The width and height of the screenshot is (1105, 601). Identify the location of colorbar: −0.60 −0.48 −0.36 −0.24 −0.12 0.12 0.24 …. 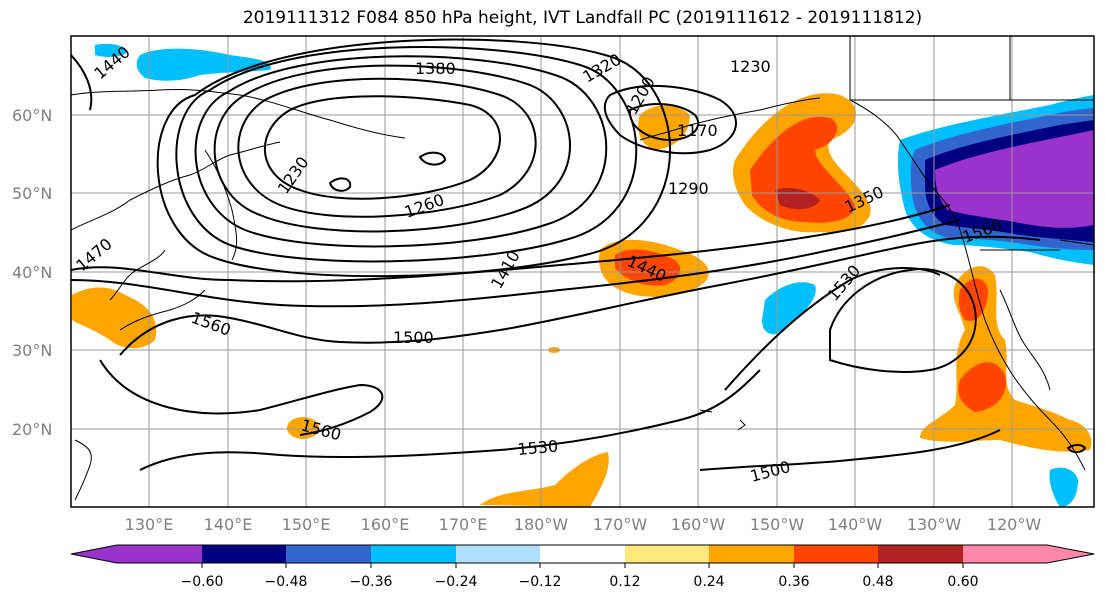
(582, 567).